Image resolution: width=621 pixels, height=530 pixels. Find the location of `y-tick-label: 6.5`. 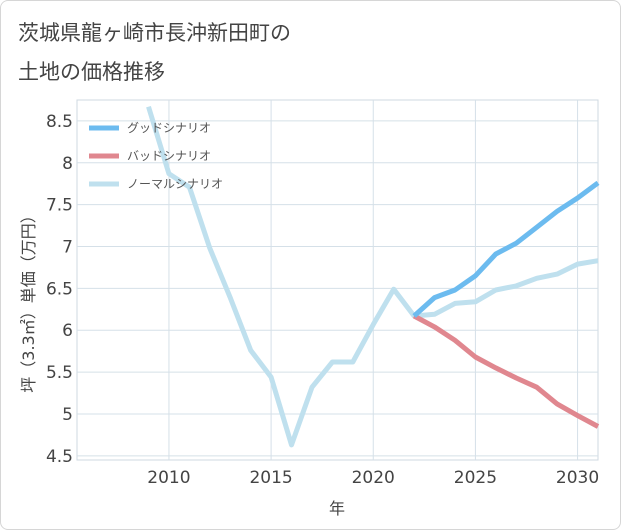

y-tick-label: 6.5 is located at coordinates (59, 289).